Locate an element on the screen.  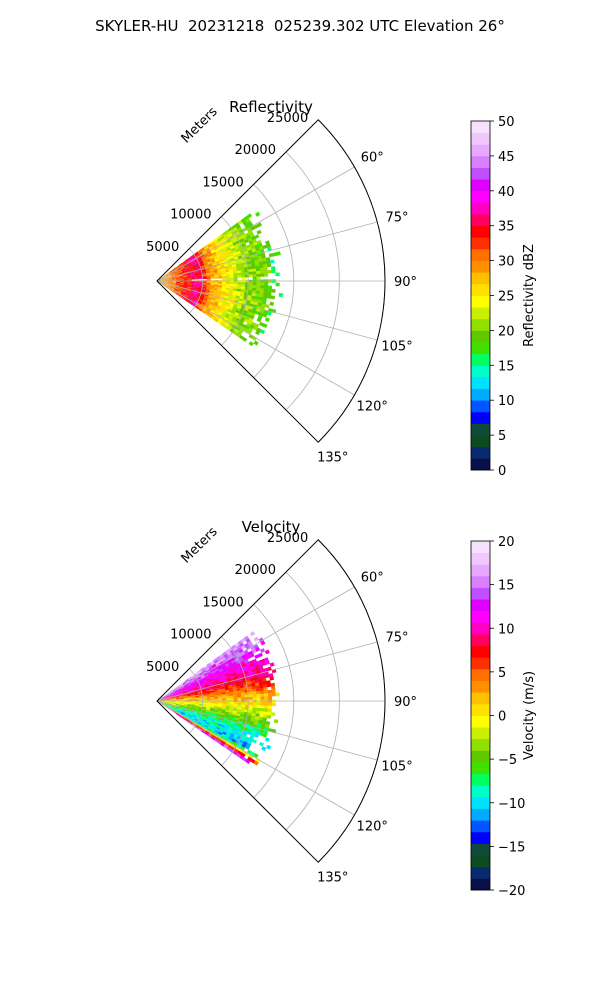
colorbar-tick-label: 45 is located at coordinates (506, 157).